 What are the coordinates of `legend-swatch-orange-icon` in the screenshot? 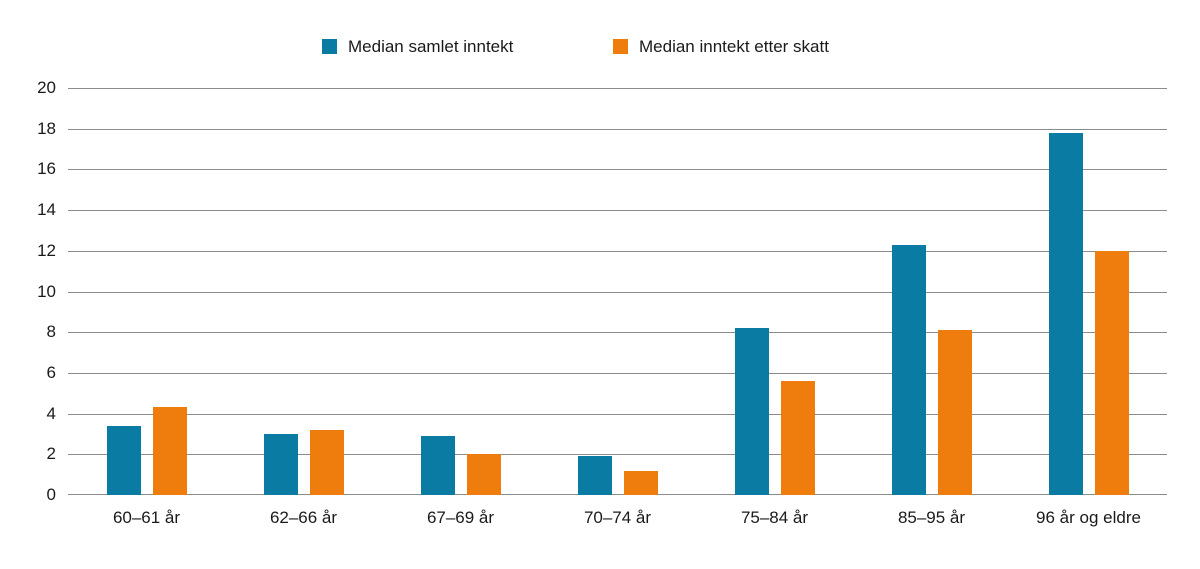 It's located at (620, 46).